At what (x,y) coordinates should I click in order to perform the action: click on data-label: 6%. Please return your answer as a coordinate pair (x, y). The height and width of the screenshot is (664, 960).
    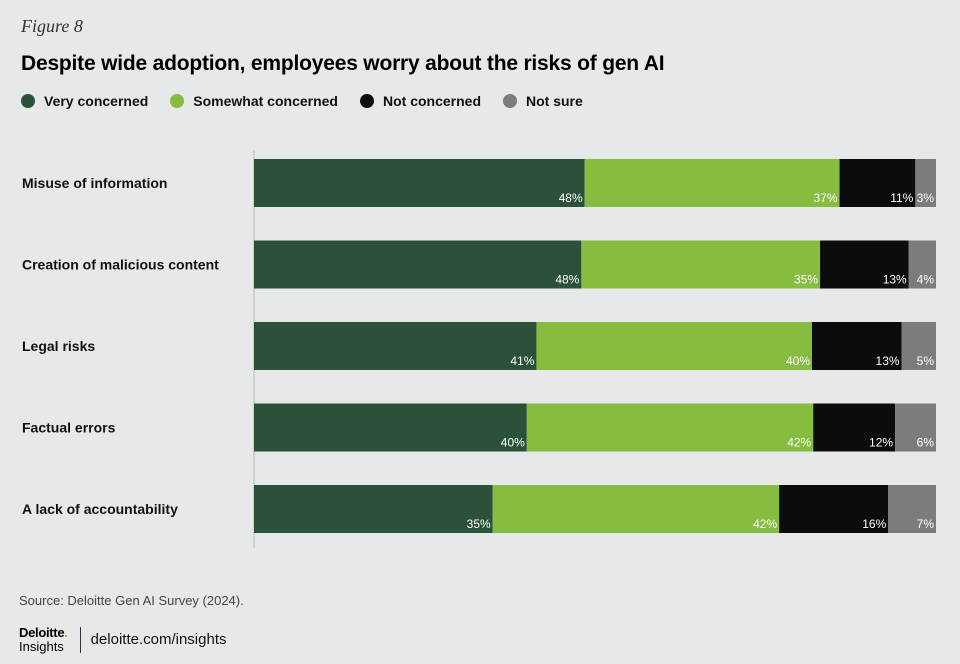
    Looking at the image, I should click on (926, 443).